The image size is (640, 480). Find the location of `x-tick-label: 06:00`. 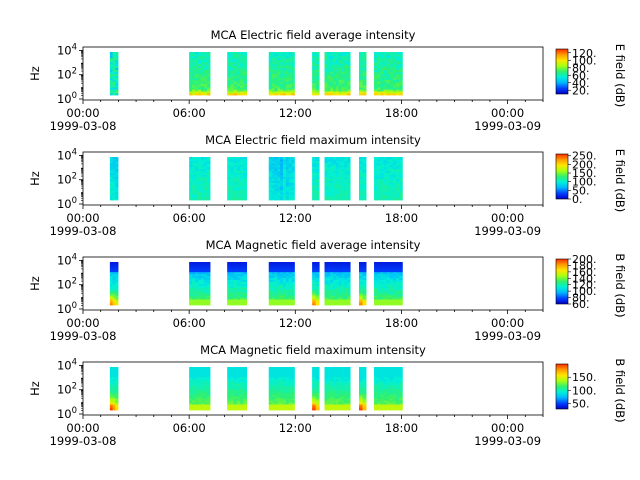

x-tick-label: 06:00 is located at coordinates (189, 113).